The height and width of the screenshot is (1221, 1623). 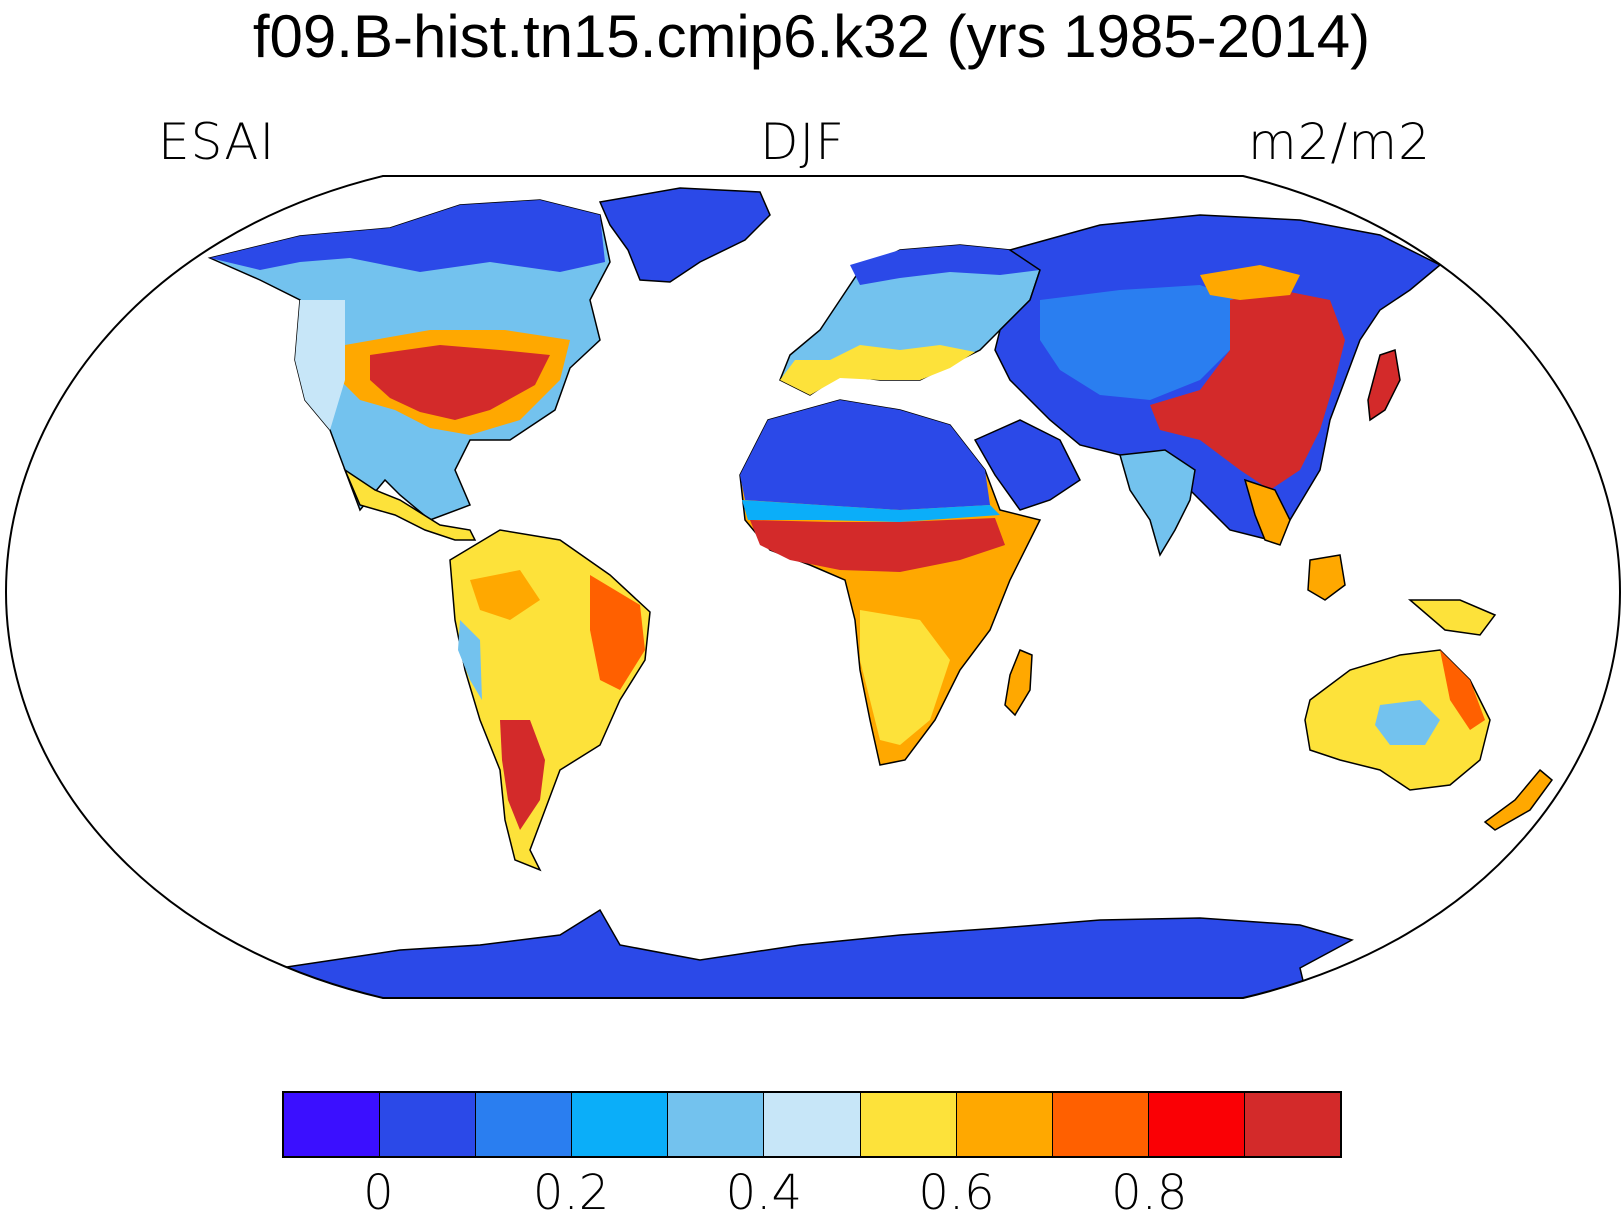 I want to click on africa-south-yellow, so click(x=905, y=677).